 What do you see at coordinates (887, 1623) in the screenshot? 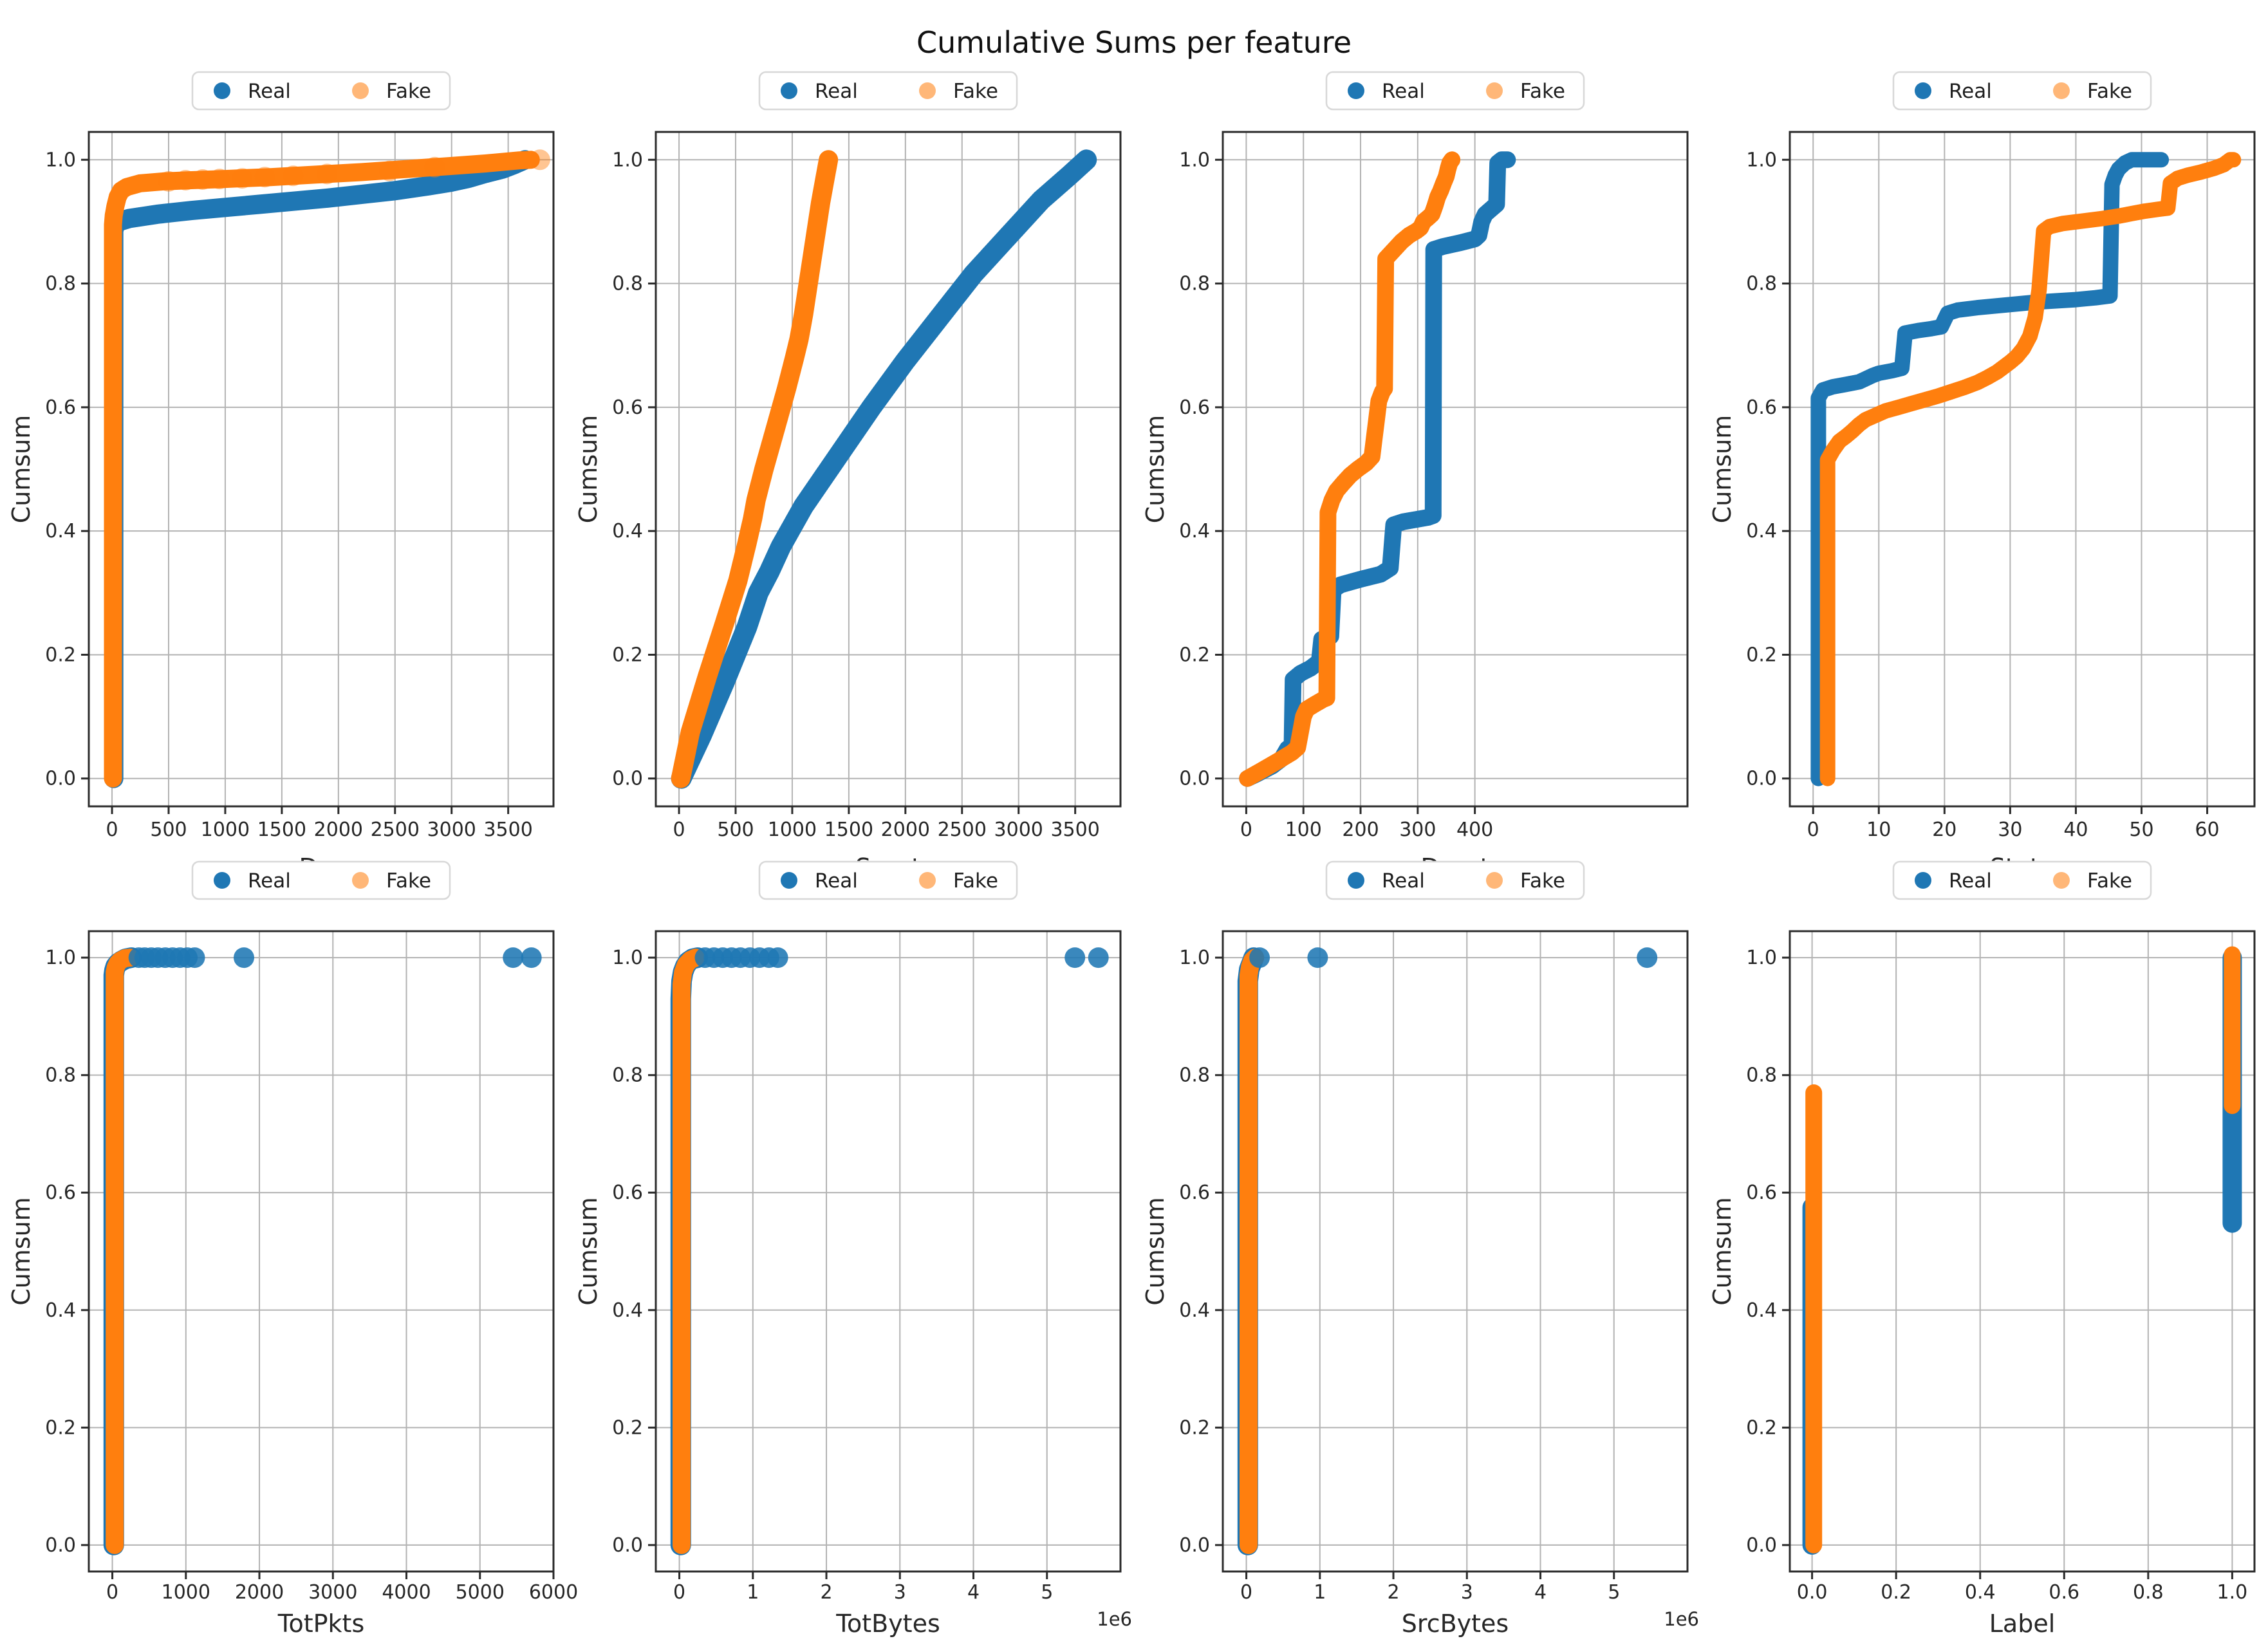
I see `x-axis-label: TotBytes` at bounding box center [887, 1623].